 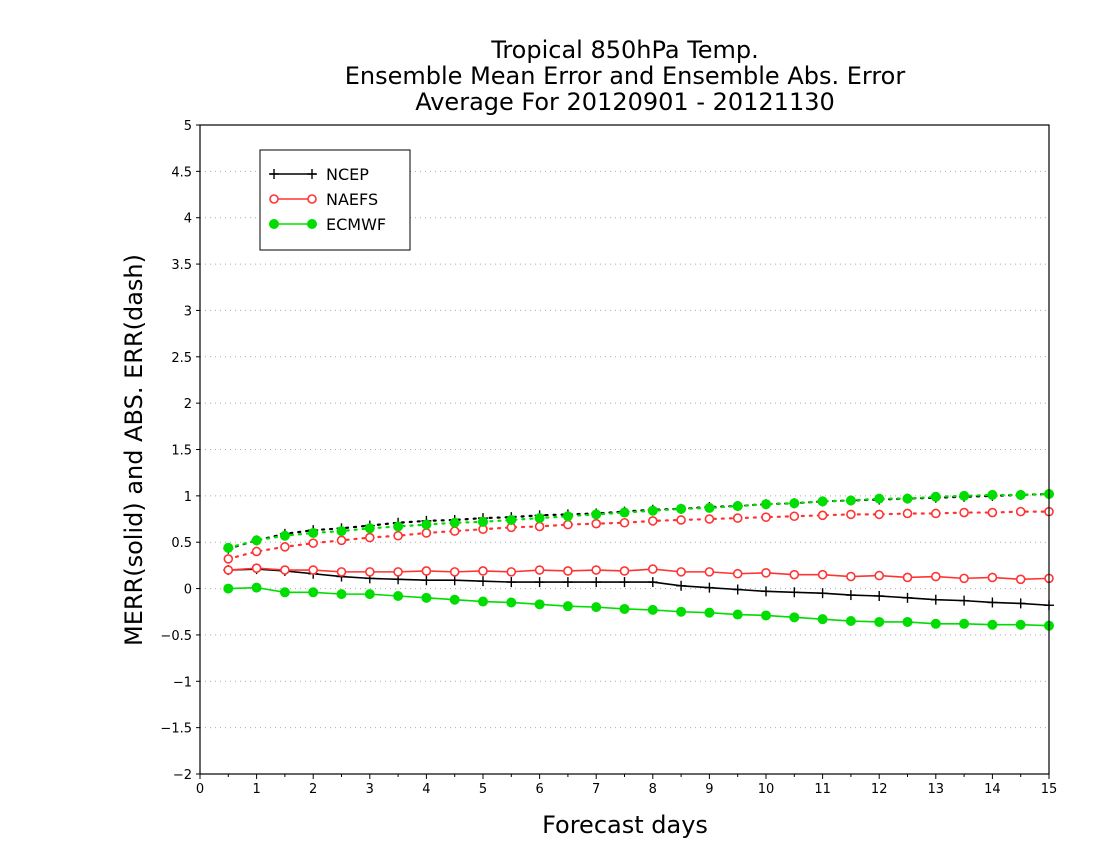 I want to click on y-tick-label: 2.5, so click(x=181, y=358).